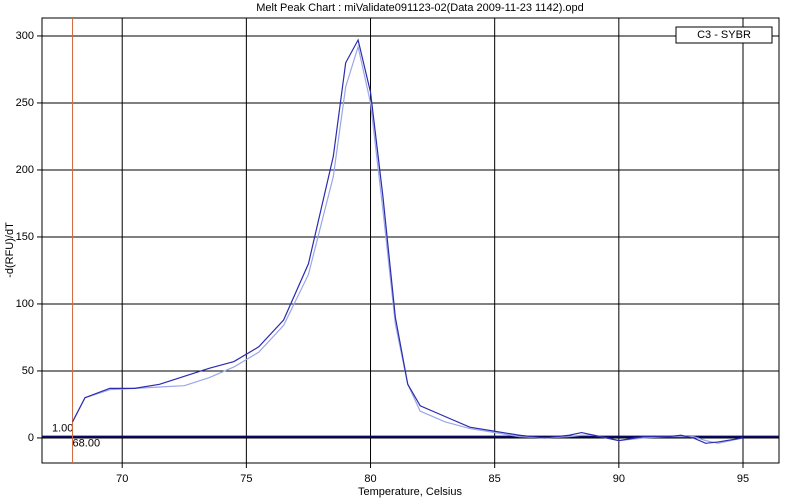  I want to click on x-tick-label: 80, so click(370, 479).